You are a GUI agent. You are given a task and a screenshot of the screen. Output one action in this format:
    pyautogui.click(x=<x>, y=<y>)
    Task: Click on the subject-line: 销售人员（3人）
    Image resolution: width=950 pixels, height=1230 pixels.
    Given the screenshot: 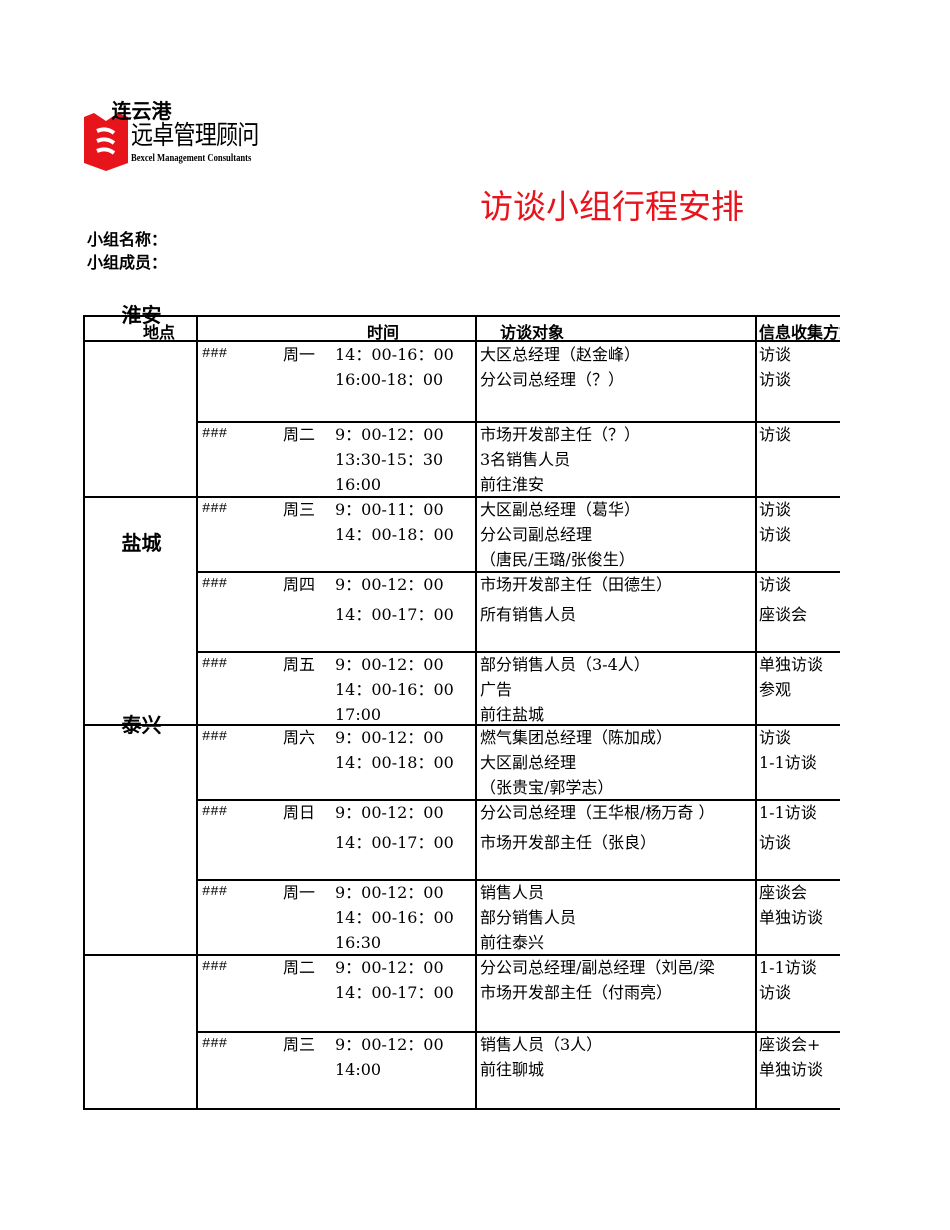 What is the action you would take?
    pyautogui.click(x=541, y=1044)
    